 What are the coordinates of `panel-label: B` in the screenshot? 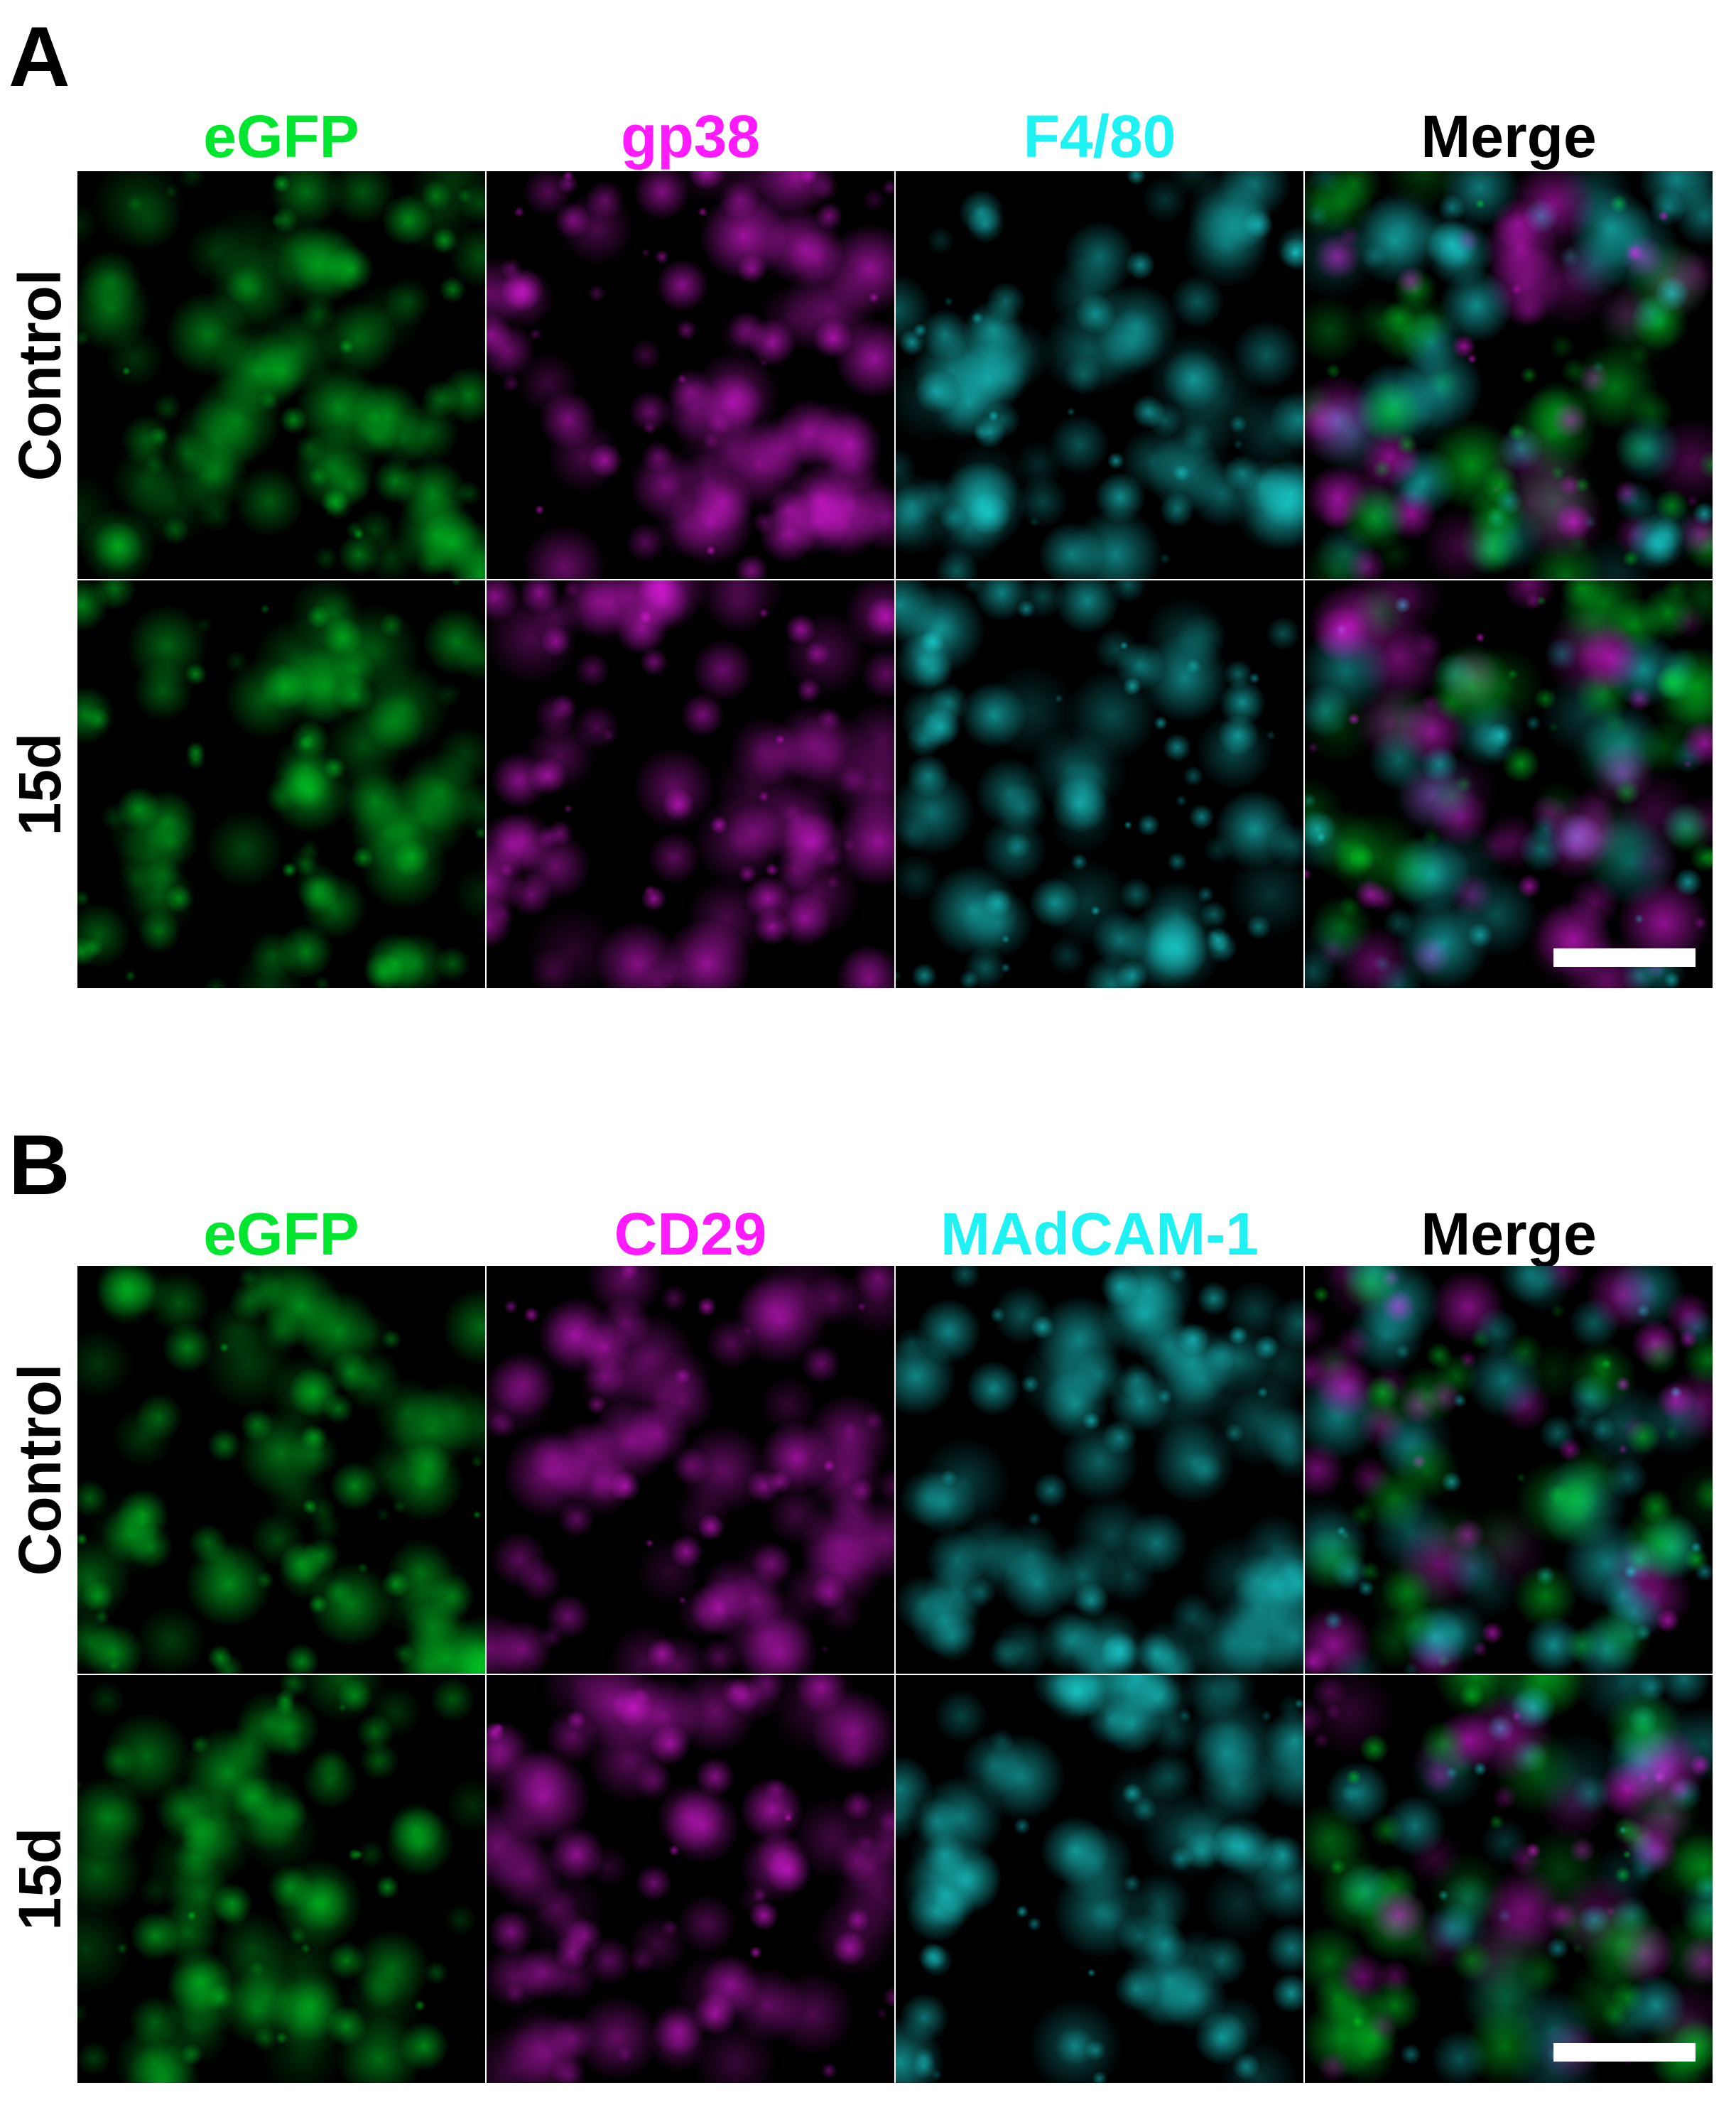 It's located at (39, 1165).